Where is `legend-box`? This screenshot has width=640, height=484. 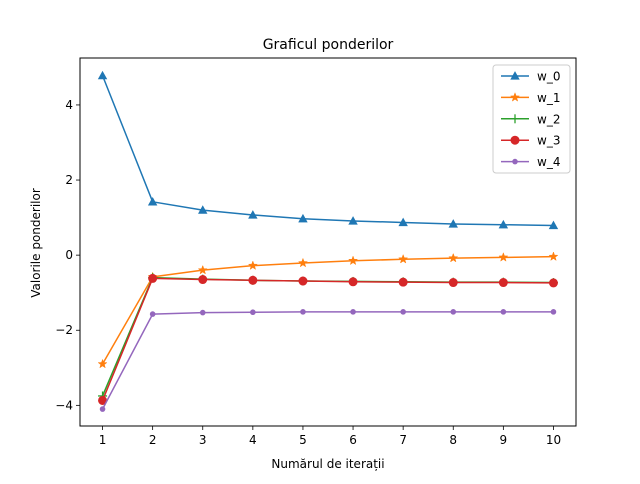
legend-box is located at coordinates (531, 119).